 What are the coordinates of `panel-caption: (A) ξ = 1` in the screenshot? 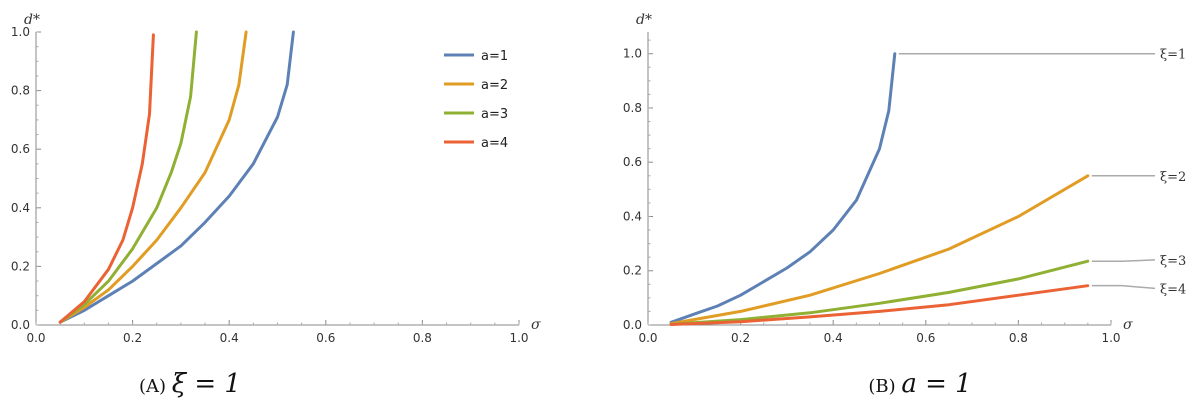 It's located at (190, 384).